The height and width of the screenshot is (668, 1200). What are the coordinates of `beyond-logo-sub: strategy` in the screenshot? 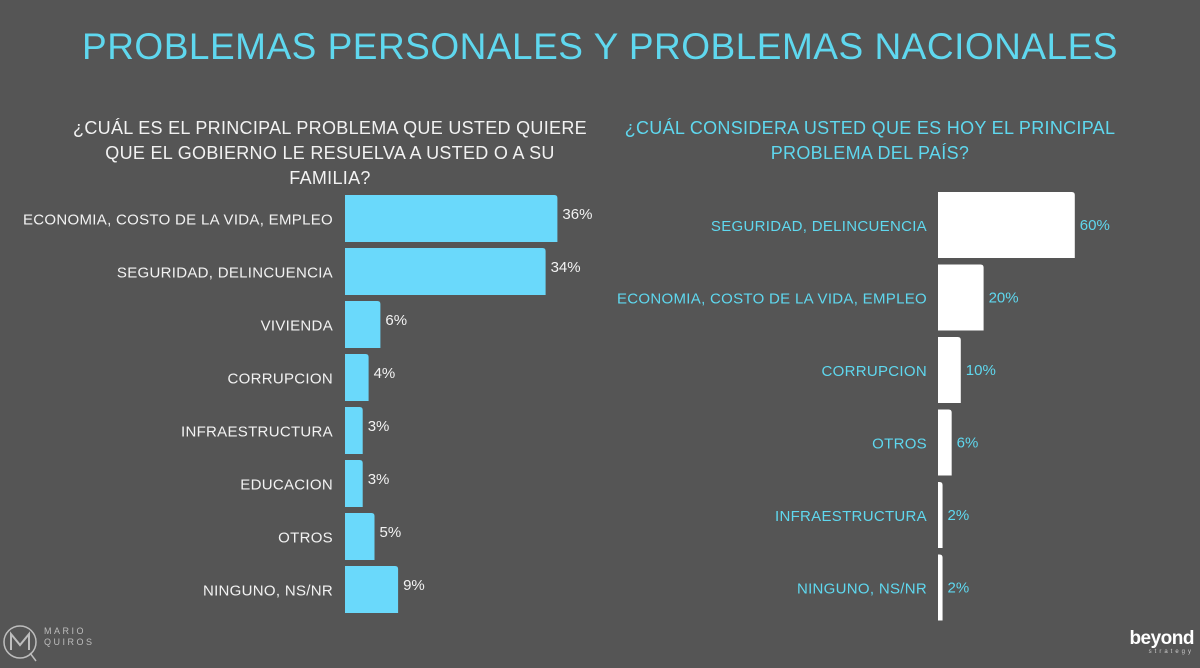 It's located at (1171, 652).